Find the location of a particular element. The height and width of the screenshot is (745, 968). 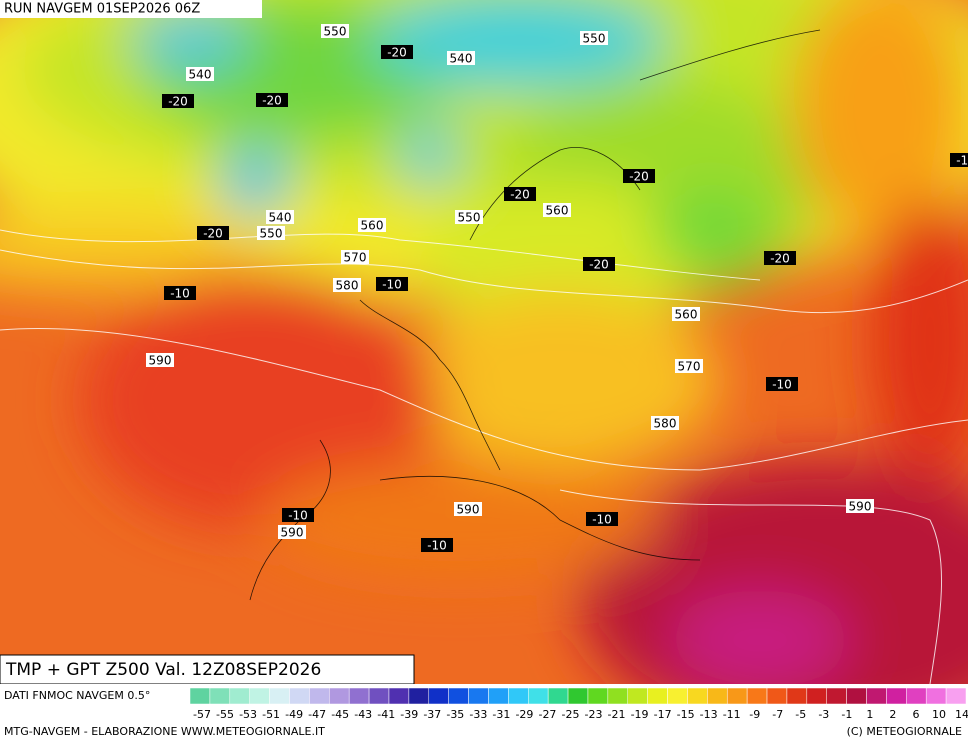

colorbar-label: -29 is located at coordinates (524, 714).